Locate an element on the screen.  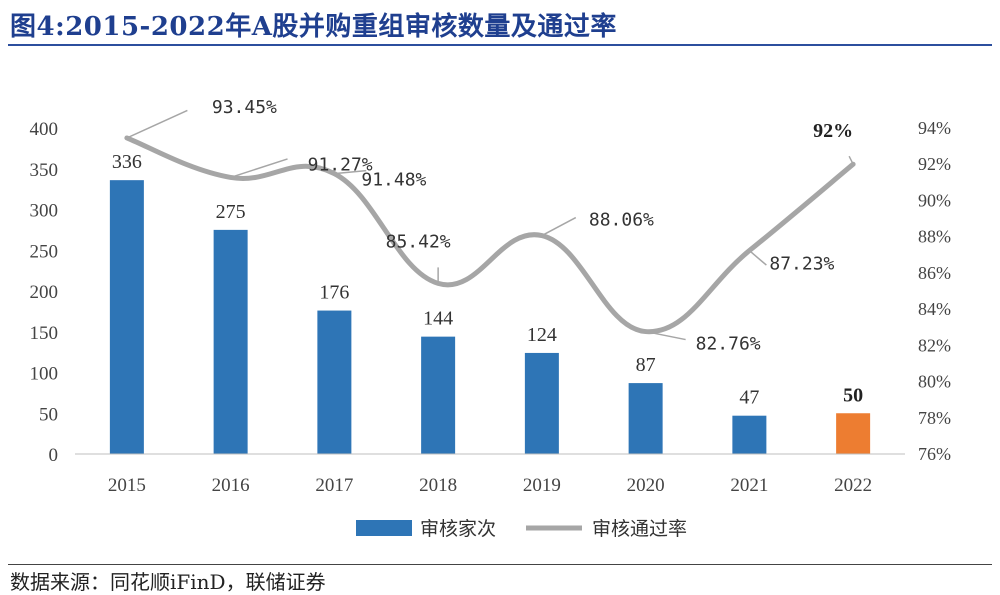
y-left-tick-label: 200 is located at coordinates (44, 292).